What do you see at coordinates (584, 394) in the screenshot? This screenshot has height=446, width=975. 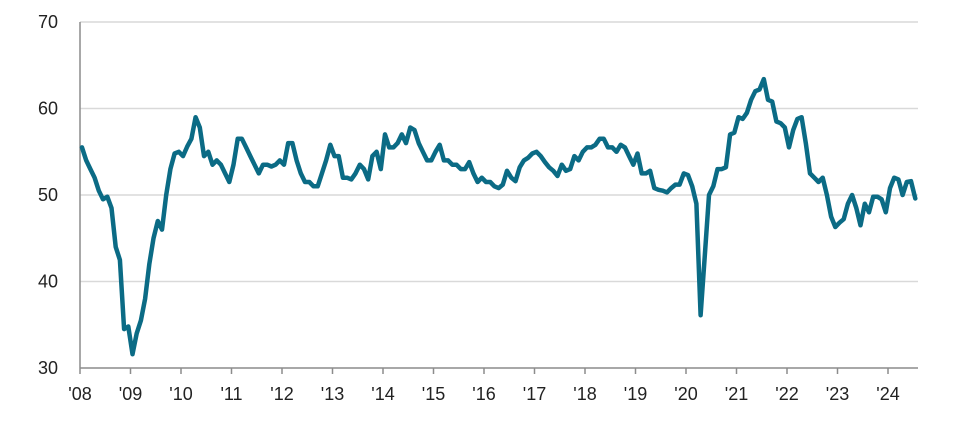 I see `x-tick-label: '18` at bounding box center [584, 394].